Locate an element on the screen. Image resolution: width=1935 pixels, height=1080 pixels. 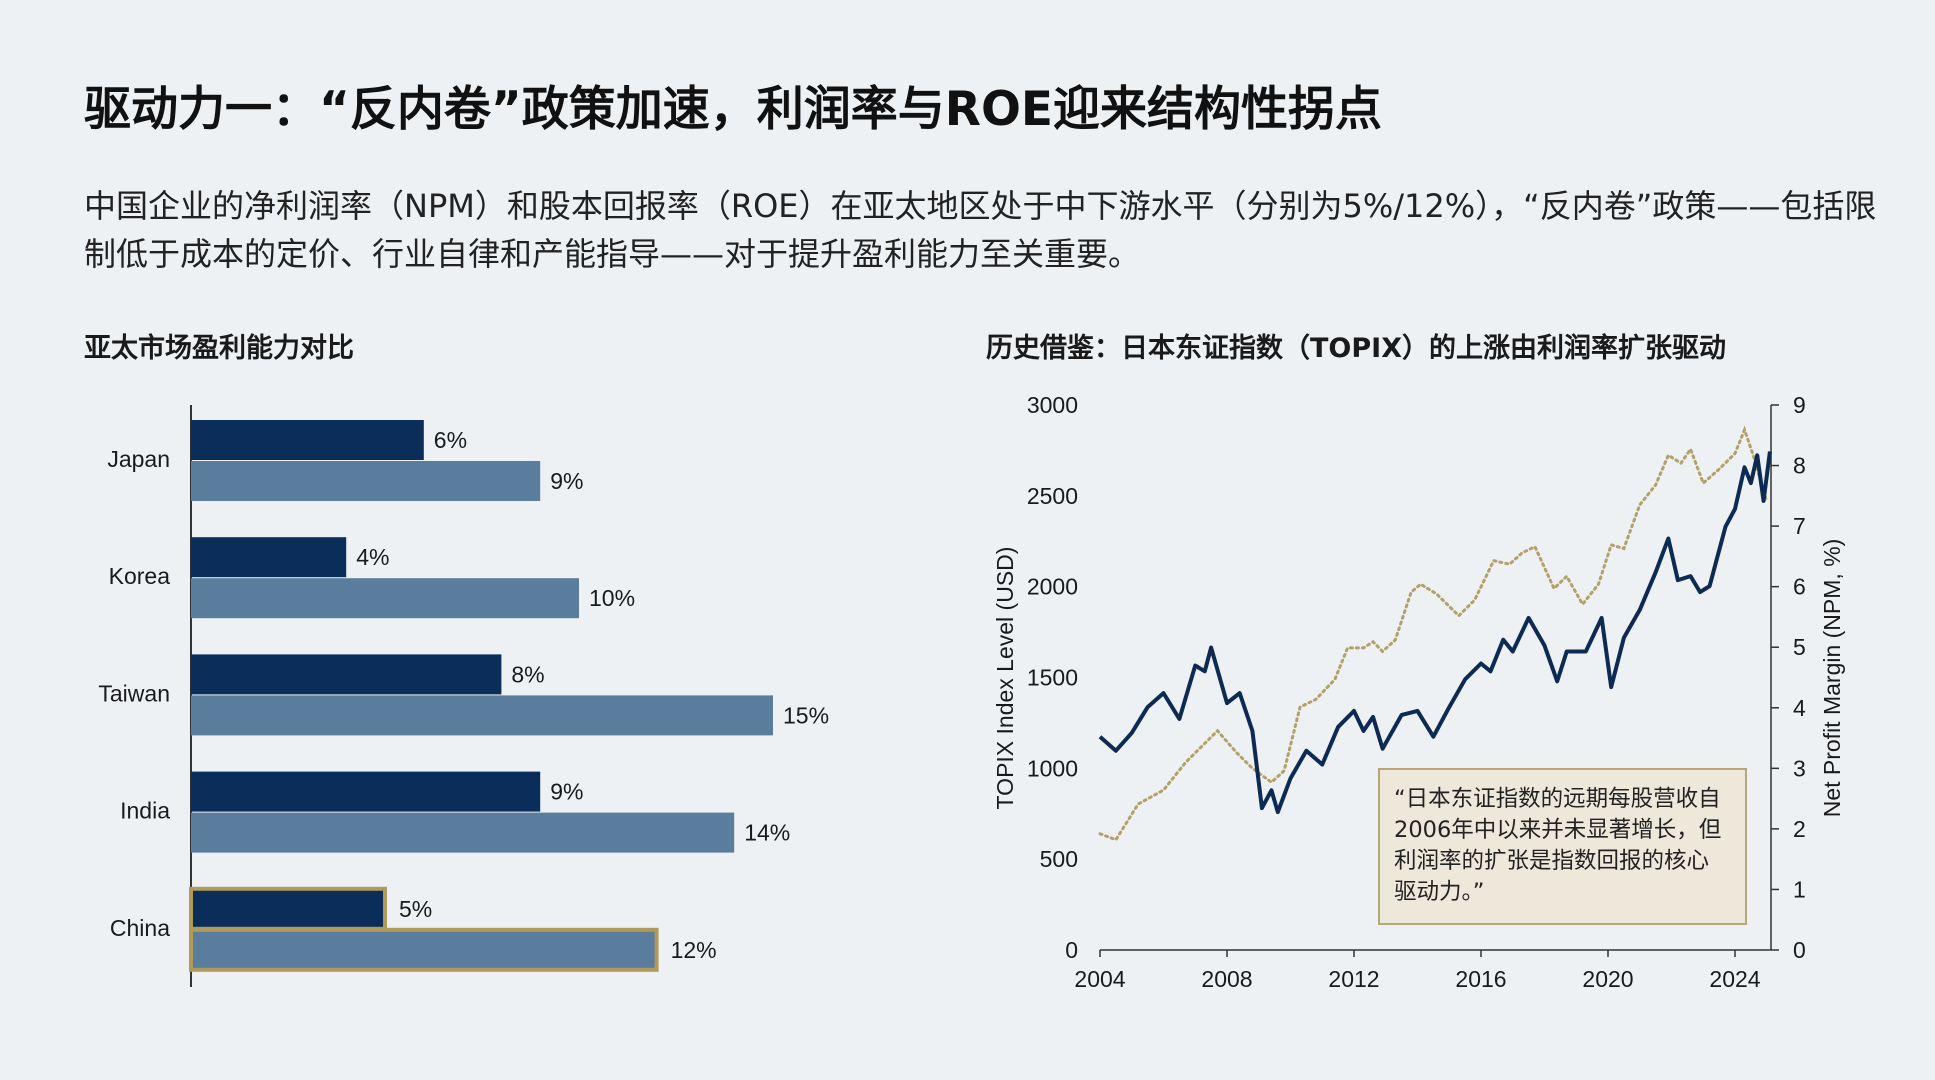
roe-bar-china is located at coordinates (424, 949).